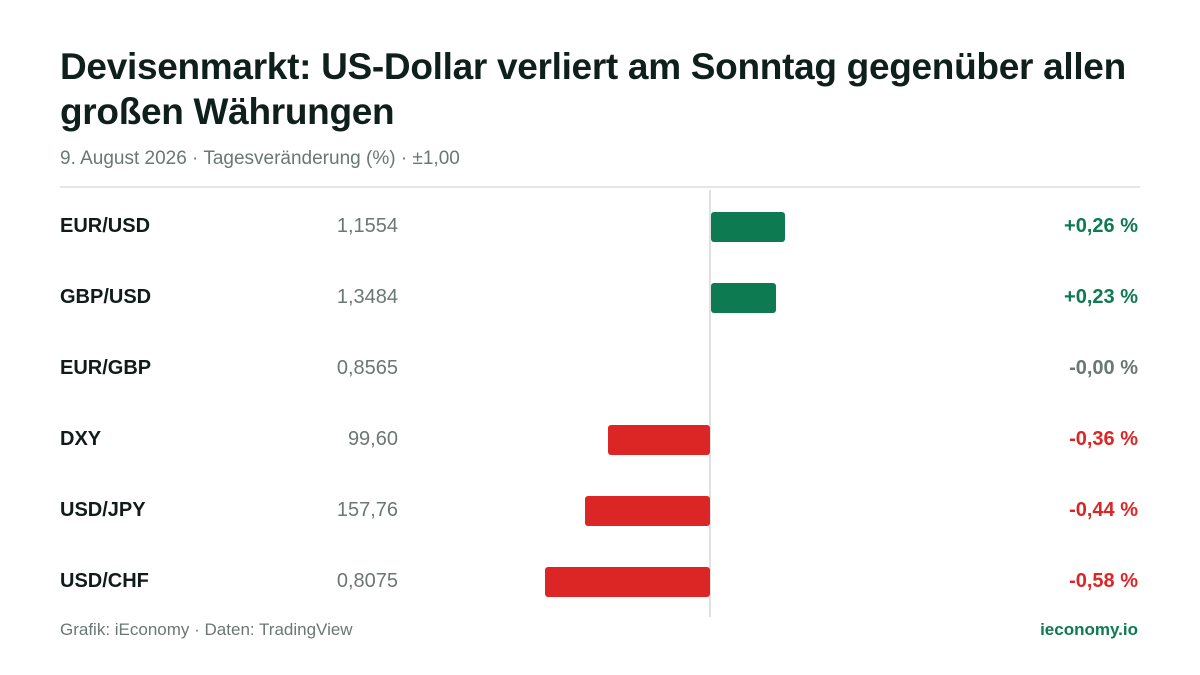 The height and width of the screenshot is (675, 1200). What do you see at coordinates (367, 226) in the screenshot?
I see `exchange-rate-value: 1,1554` at bounding box center [367, 226].